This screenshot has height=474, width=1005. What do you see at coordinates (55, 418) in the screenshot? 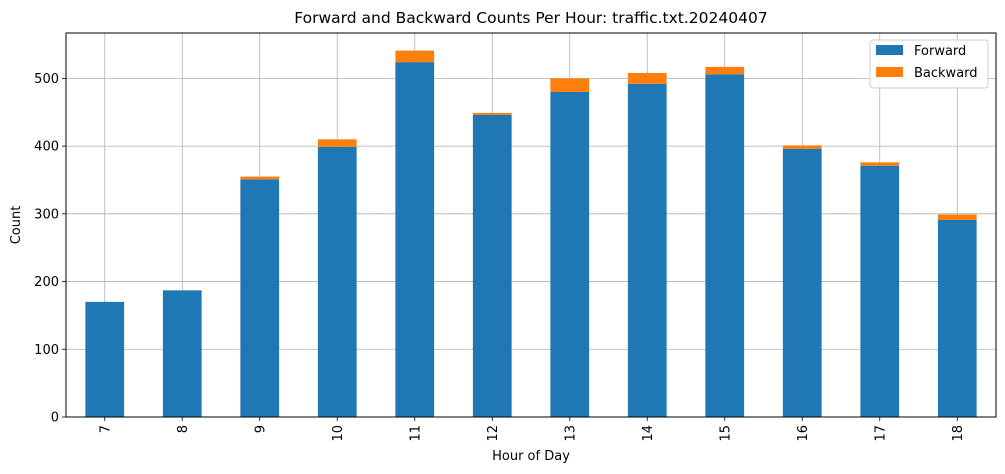
I see `y-tick-label: 0` at bounding box center [55, 418].